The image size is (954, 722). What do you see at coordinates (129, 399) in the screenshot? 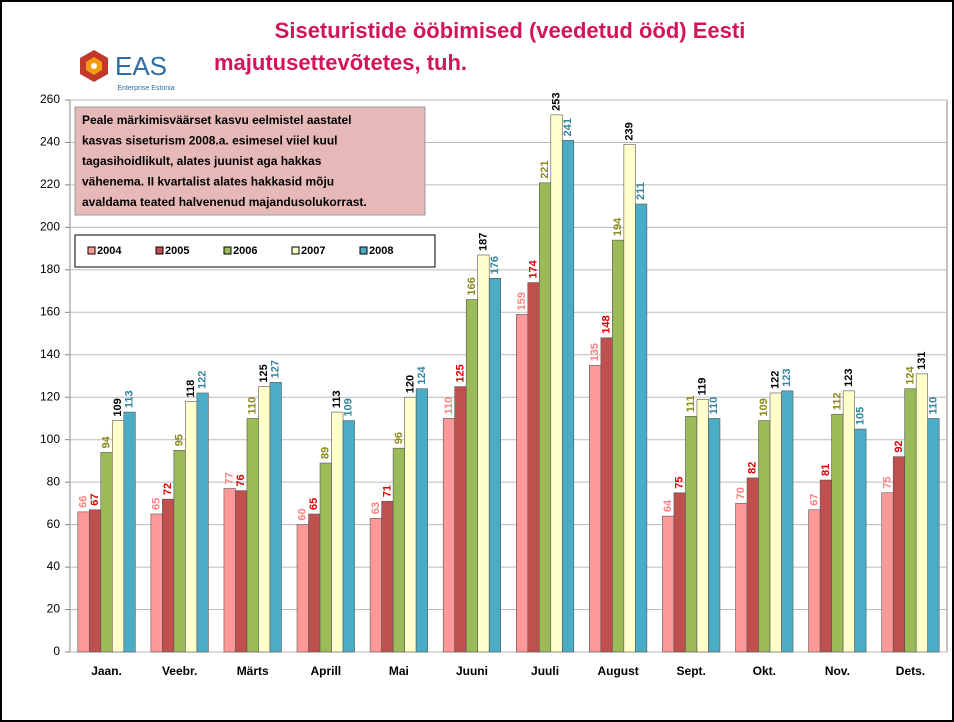
I see `value-label: 113` at bounding box center [129, 399].